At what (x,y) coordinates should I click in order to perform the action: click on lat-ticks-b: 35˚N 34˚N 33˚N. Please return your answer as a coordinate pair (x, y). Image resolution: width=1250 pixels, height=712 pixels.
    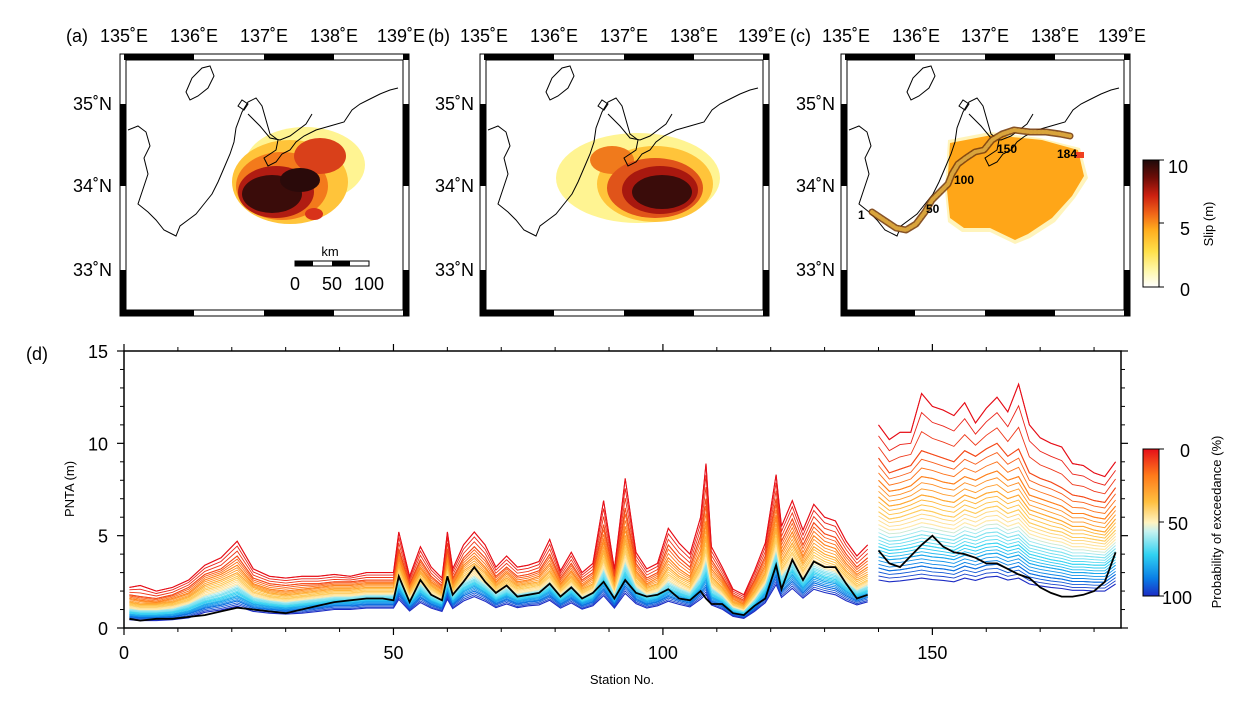
    Looking at the image, I should click on (454, 187).